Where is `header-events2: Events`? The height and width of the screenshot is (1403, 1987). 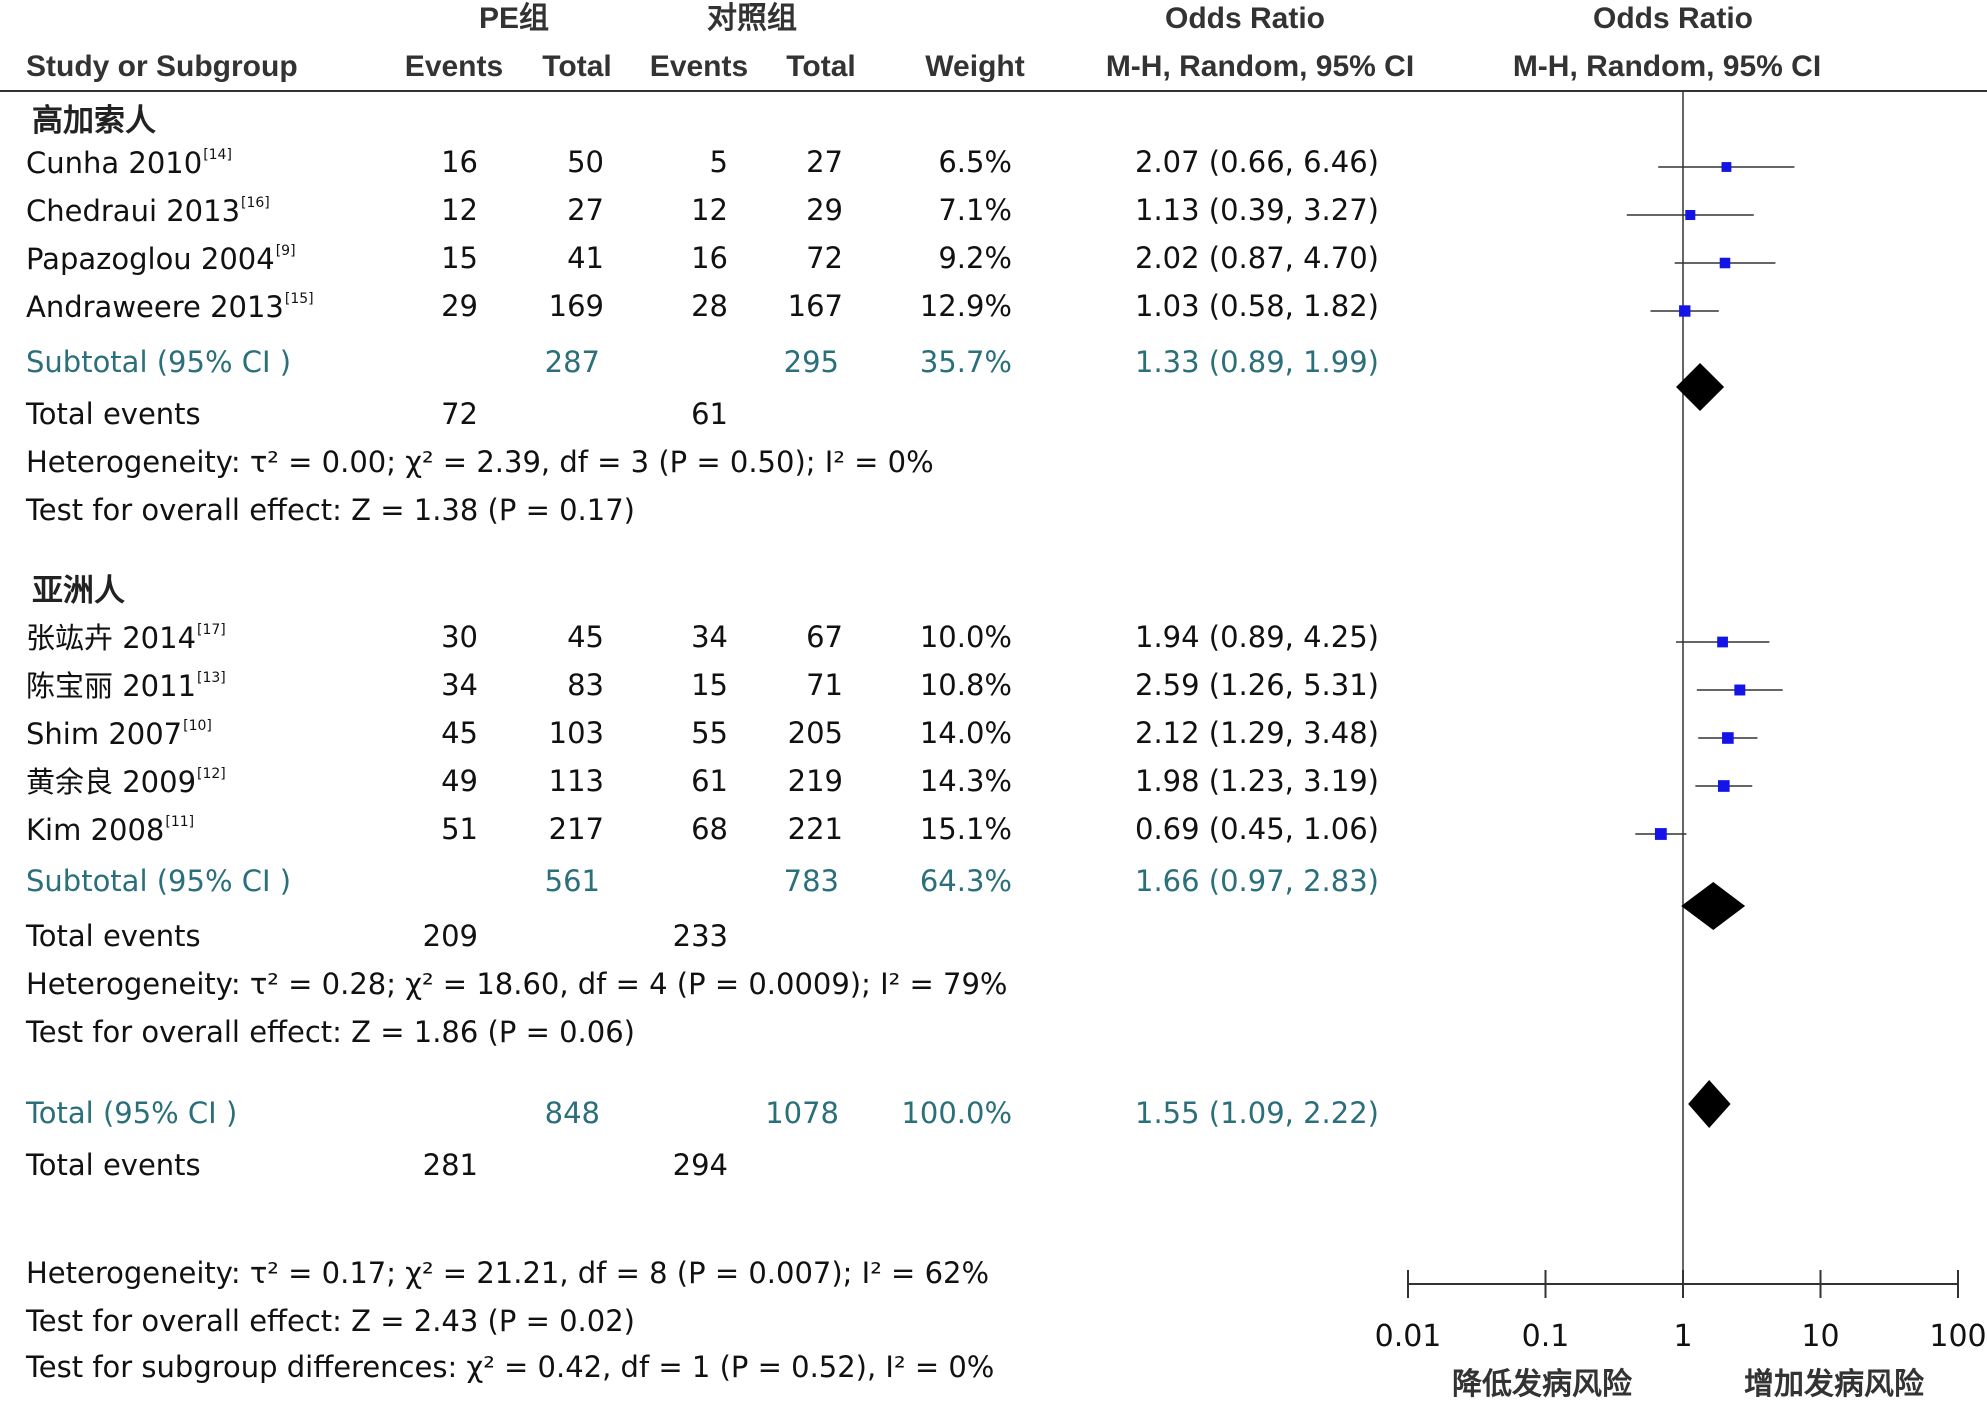
header-events2: Events is located at coordinates (699, 66).